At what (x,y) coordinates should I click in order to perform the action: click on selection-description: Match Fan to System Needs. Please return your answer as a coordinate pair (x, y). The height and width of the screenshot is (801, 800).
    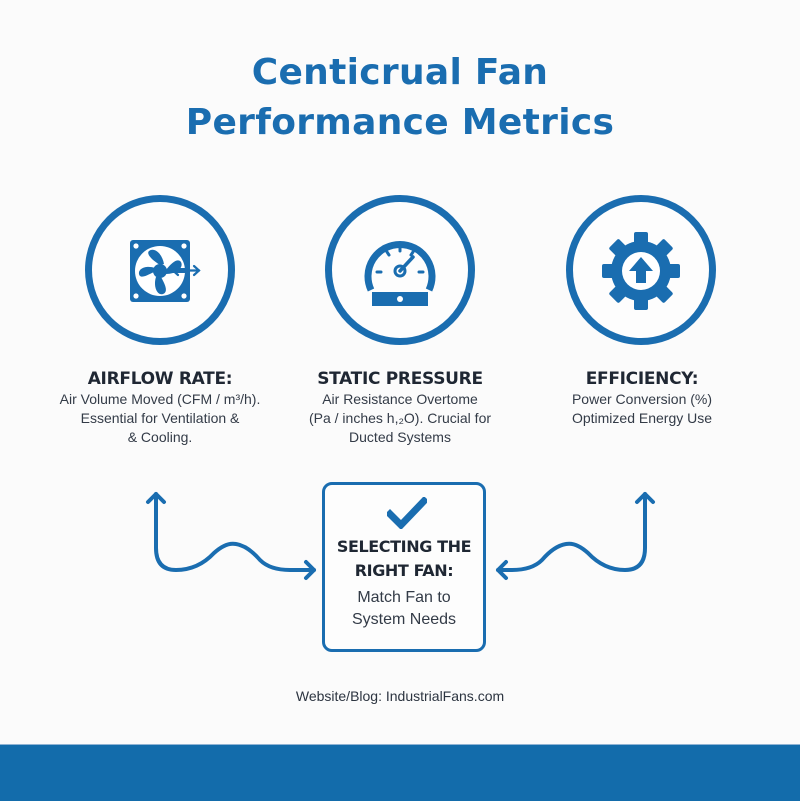
    Looking at the image, I should click on (404, 608).